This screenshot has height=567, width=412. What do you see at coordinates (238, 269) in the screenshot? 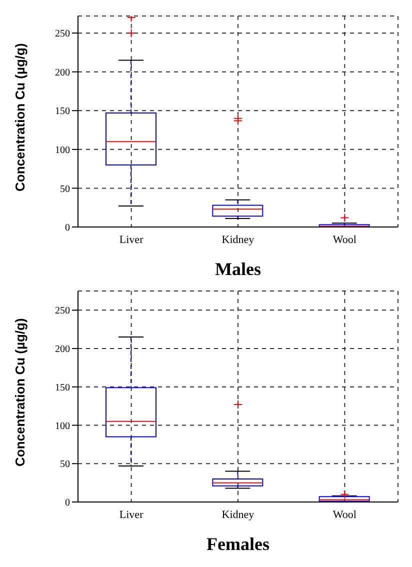
I see `x-axis-title: Males` at bounding box center [238, 269].